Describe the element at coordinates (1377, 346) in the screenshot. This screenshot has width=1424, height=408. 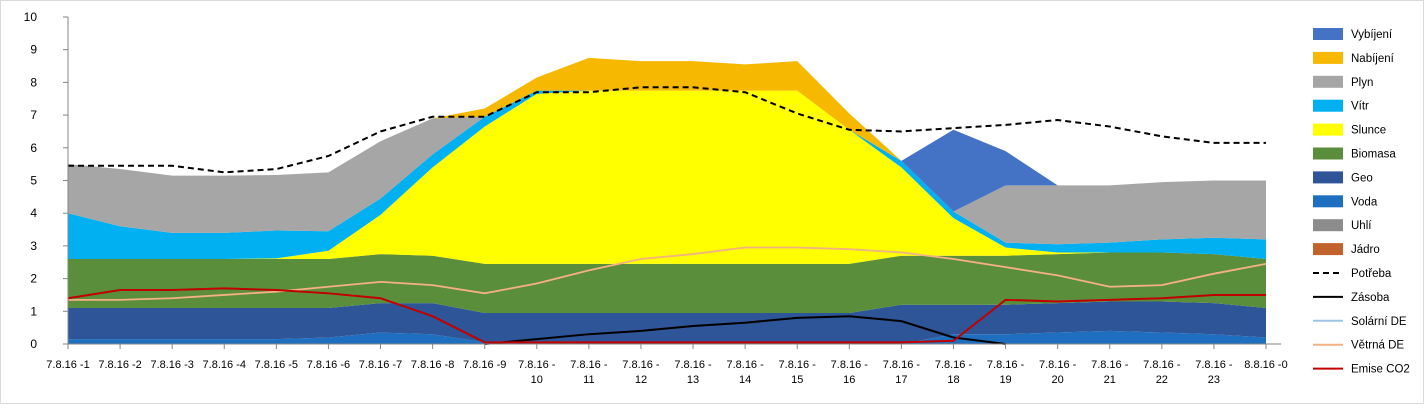
I see `legend-label: Větrná DE` at that location.